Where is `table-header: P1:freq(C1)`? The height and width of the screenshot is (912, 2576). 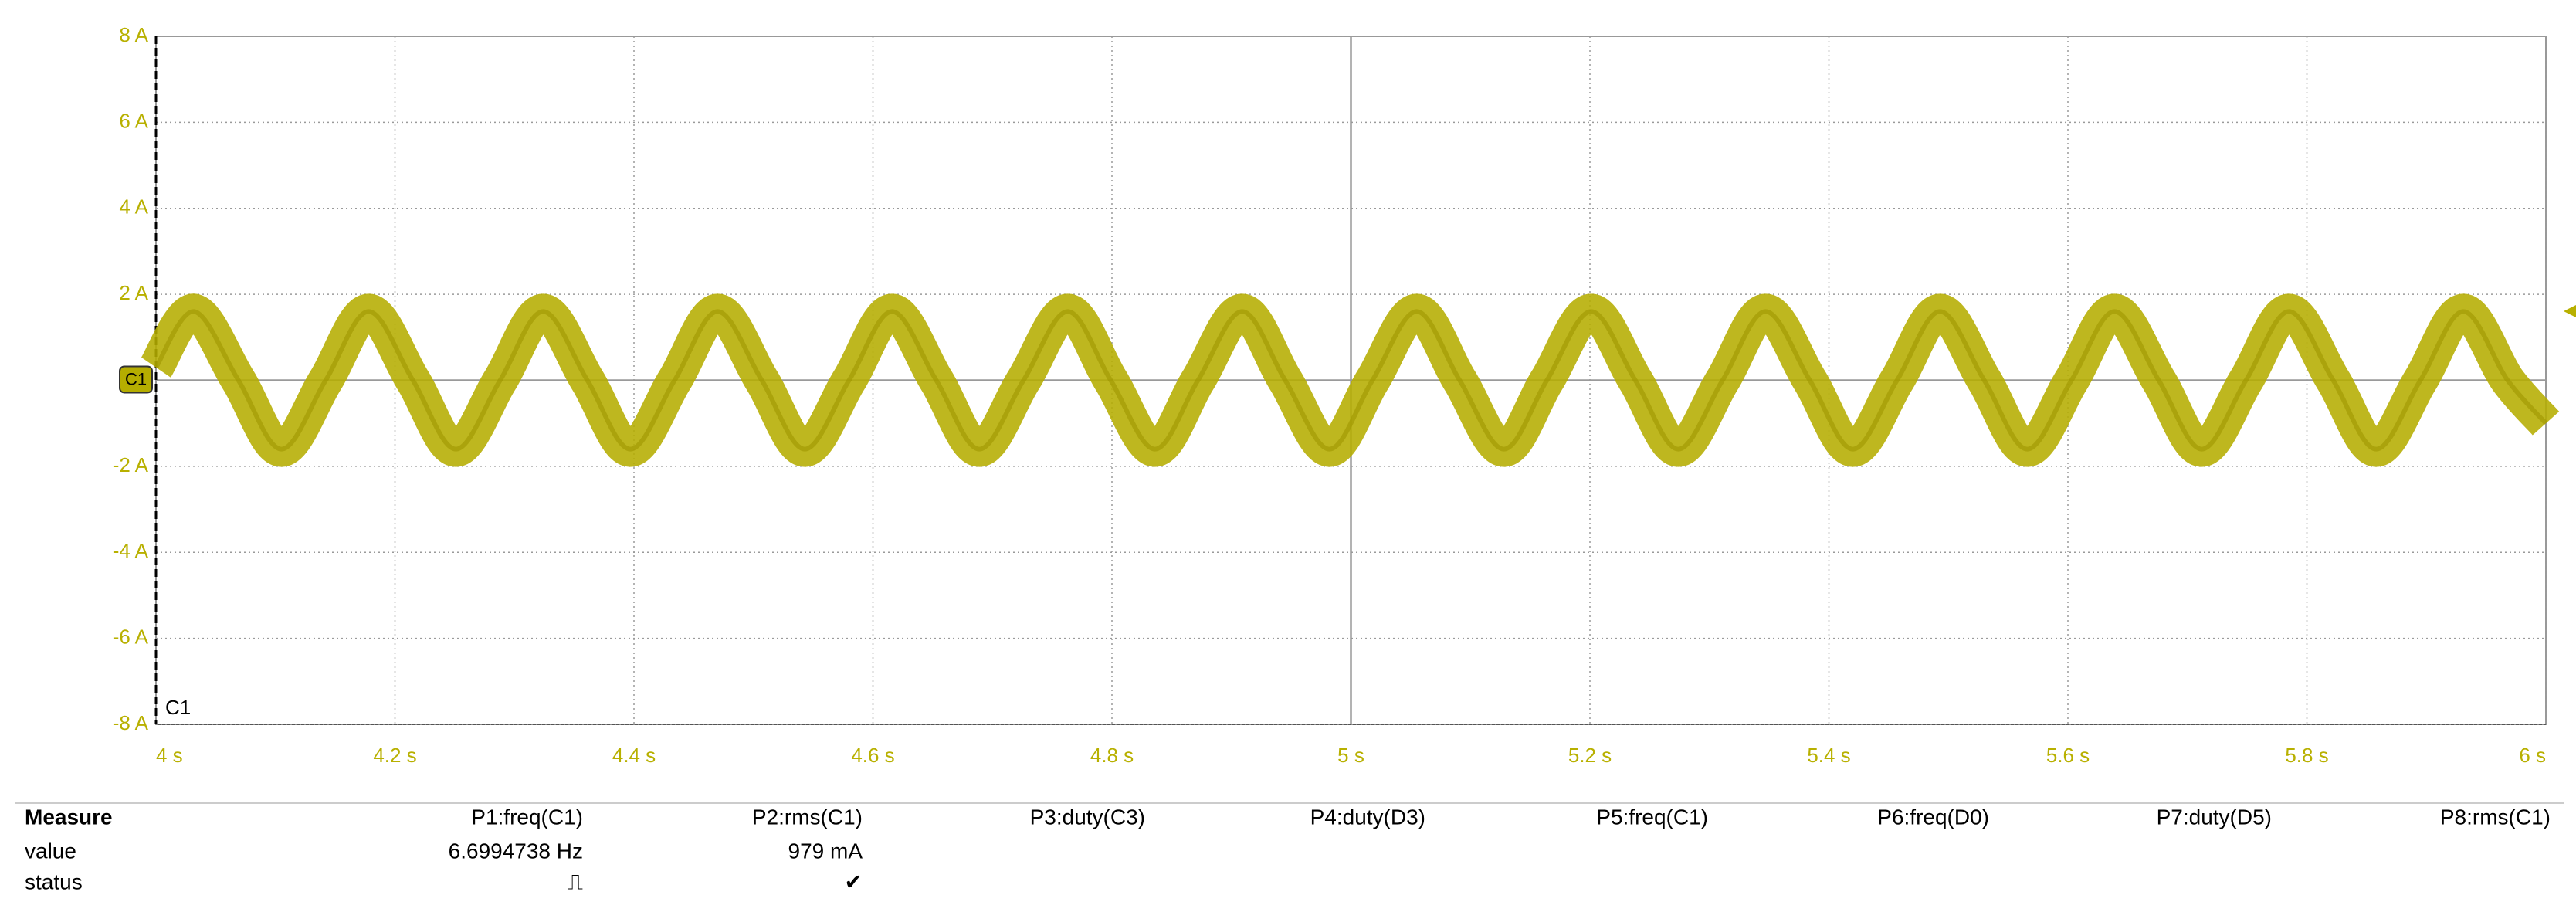
table-header: P1:freq(C1) is located at coordinates (527, 817).